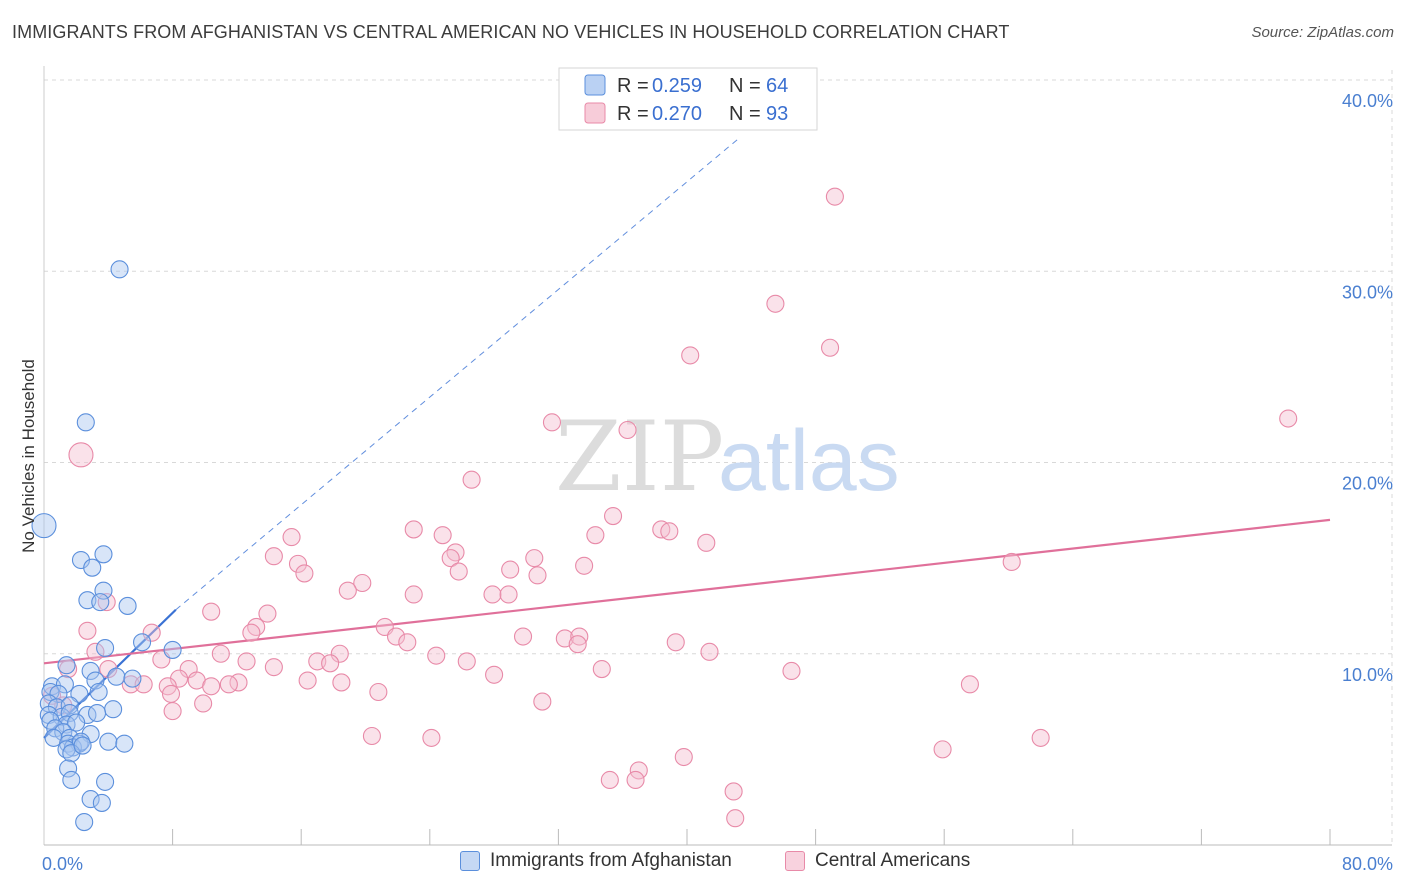  What do you see at coordinates (470, 861) in the screenshot?
I see `legend-swatch-blue` at bounding box center [470, 861].